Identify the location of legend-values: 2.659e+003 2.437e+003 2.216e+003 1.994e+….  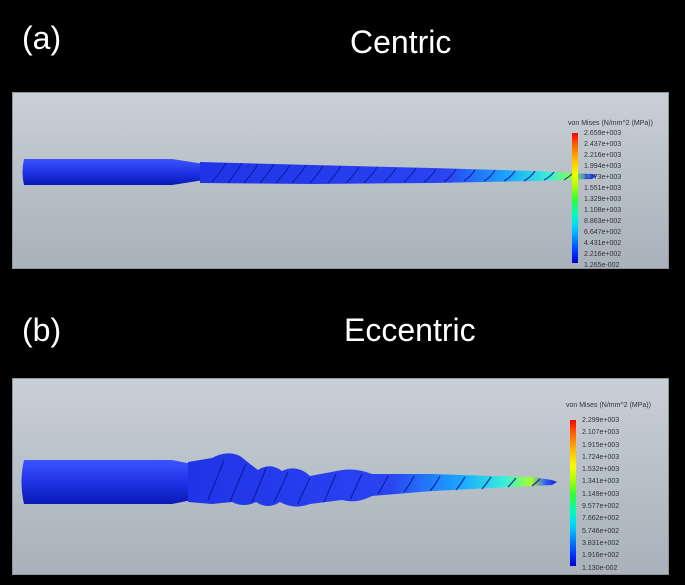
(602, 199).